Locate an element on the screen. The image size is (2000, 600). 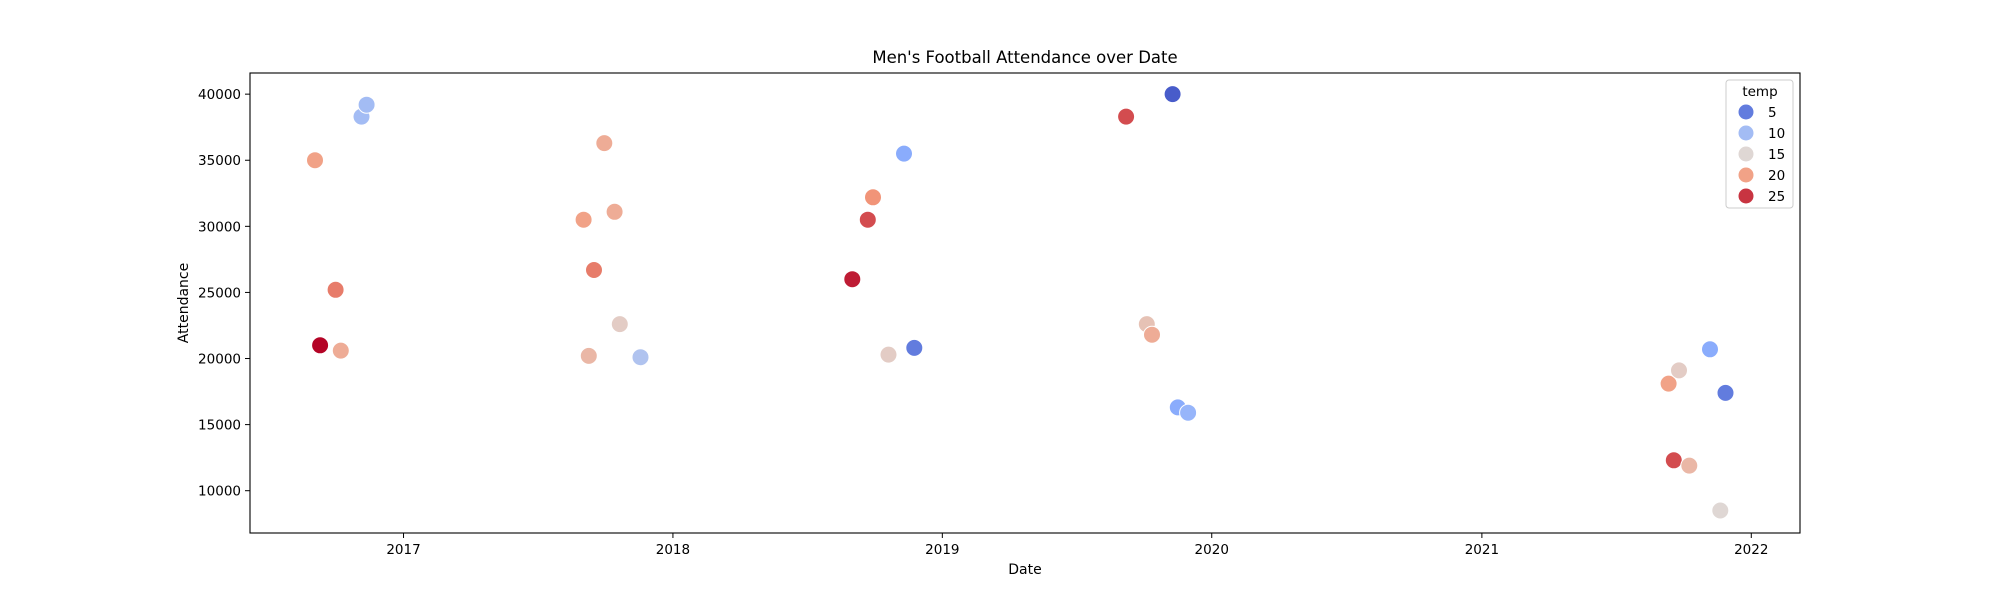
legend-label: 25 is located at coordinates (1776, 197).